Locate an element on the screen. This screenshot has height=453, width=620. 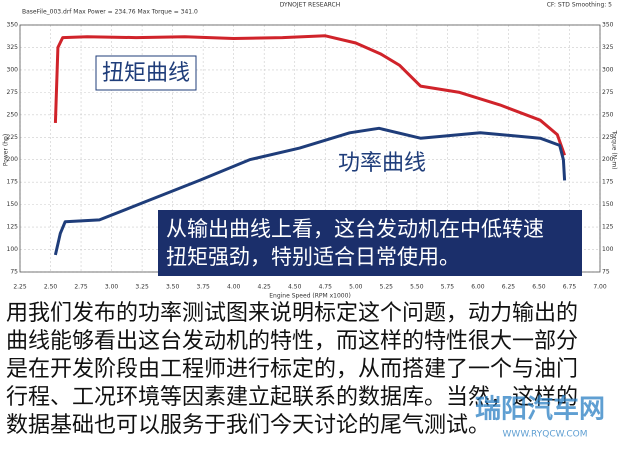
y-tick-label: 125 is located at coordinates (13, 227).